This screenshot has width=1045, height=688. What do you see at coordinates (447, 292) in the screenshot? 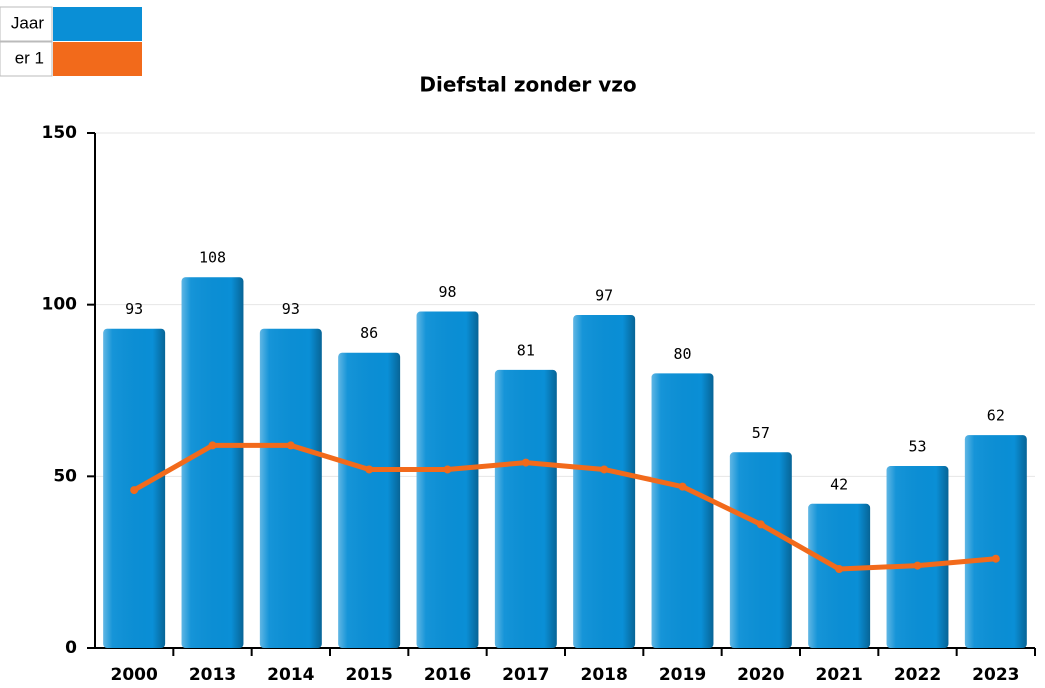
I see `value-label: 98` at bounding box center [447, 292].